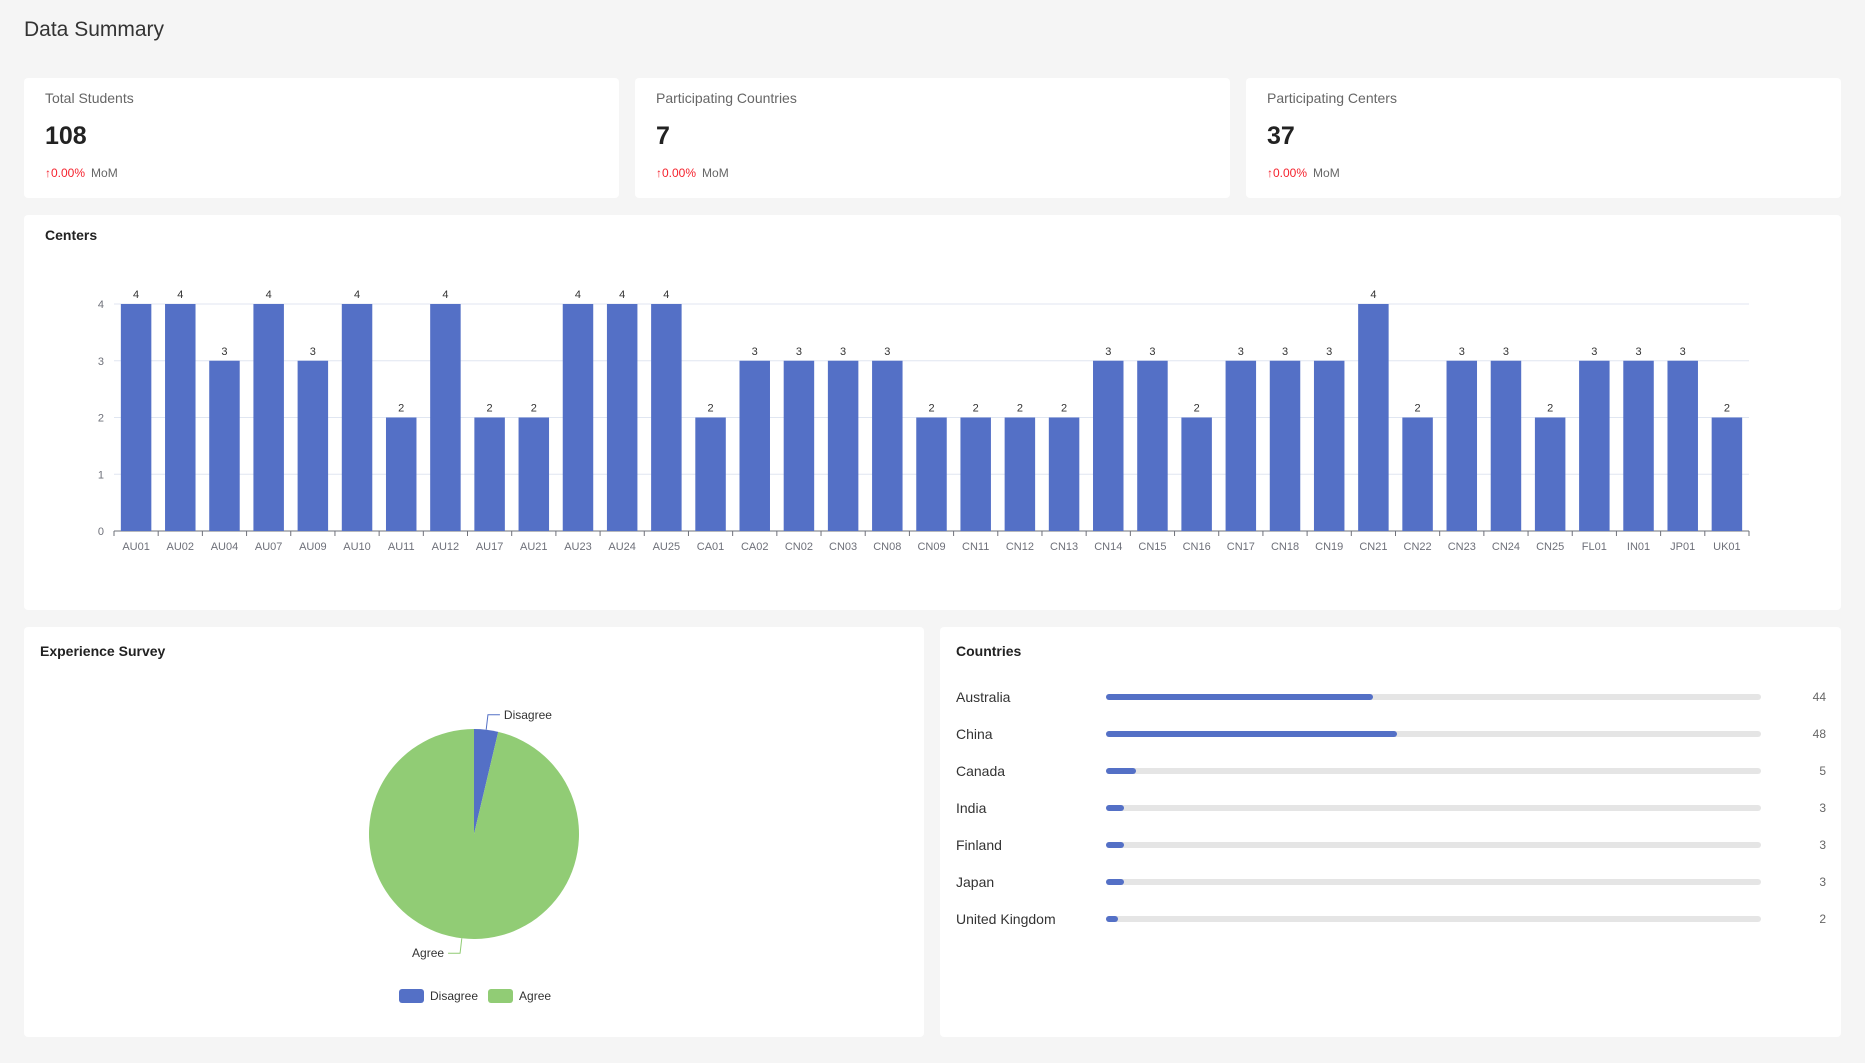 The width and height of the screenshot is (1865, 1063). Describe the element at coordinates (357, 417) in the screenshot. I see `bar-au10` at that location.